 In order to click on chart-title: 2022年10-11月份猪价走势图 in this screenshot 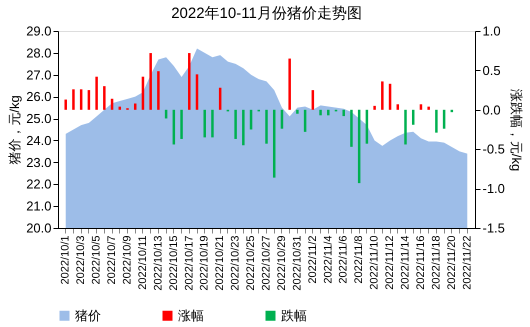, I will do `click(266, 13)`.